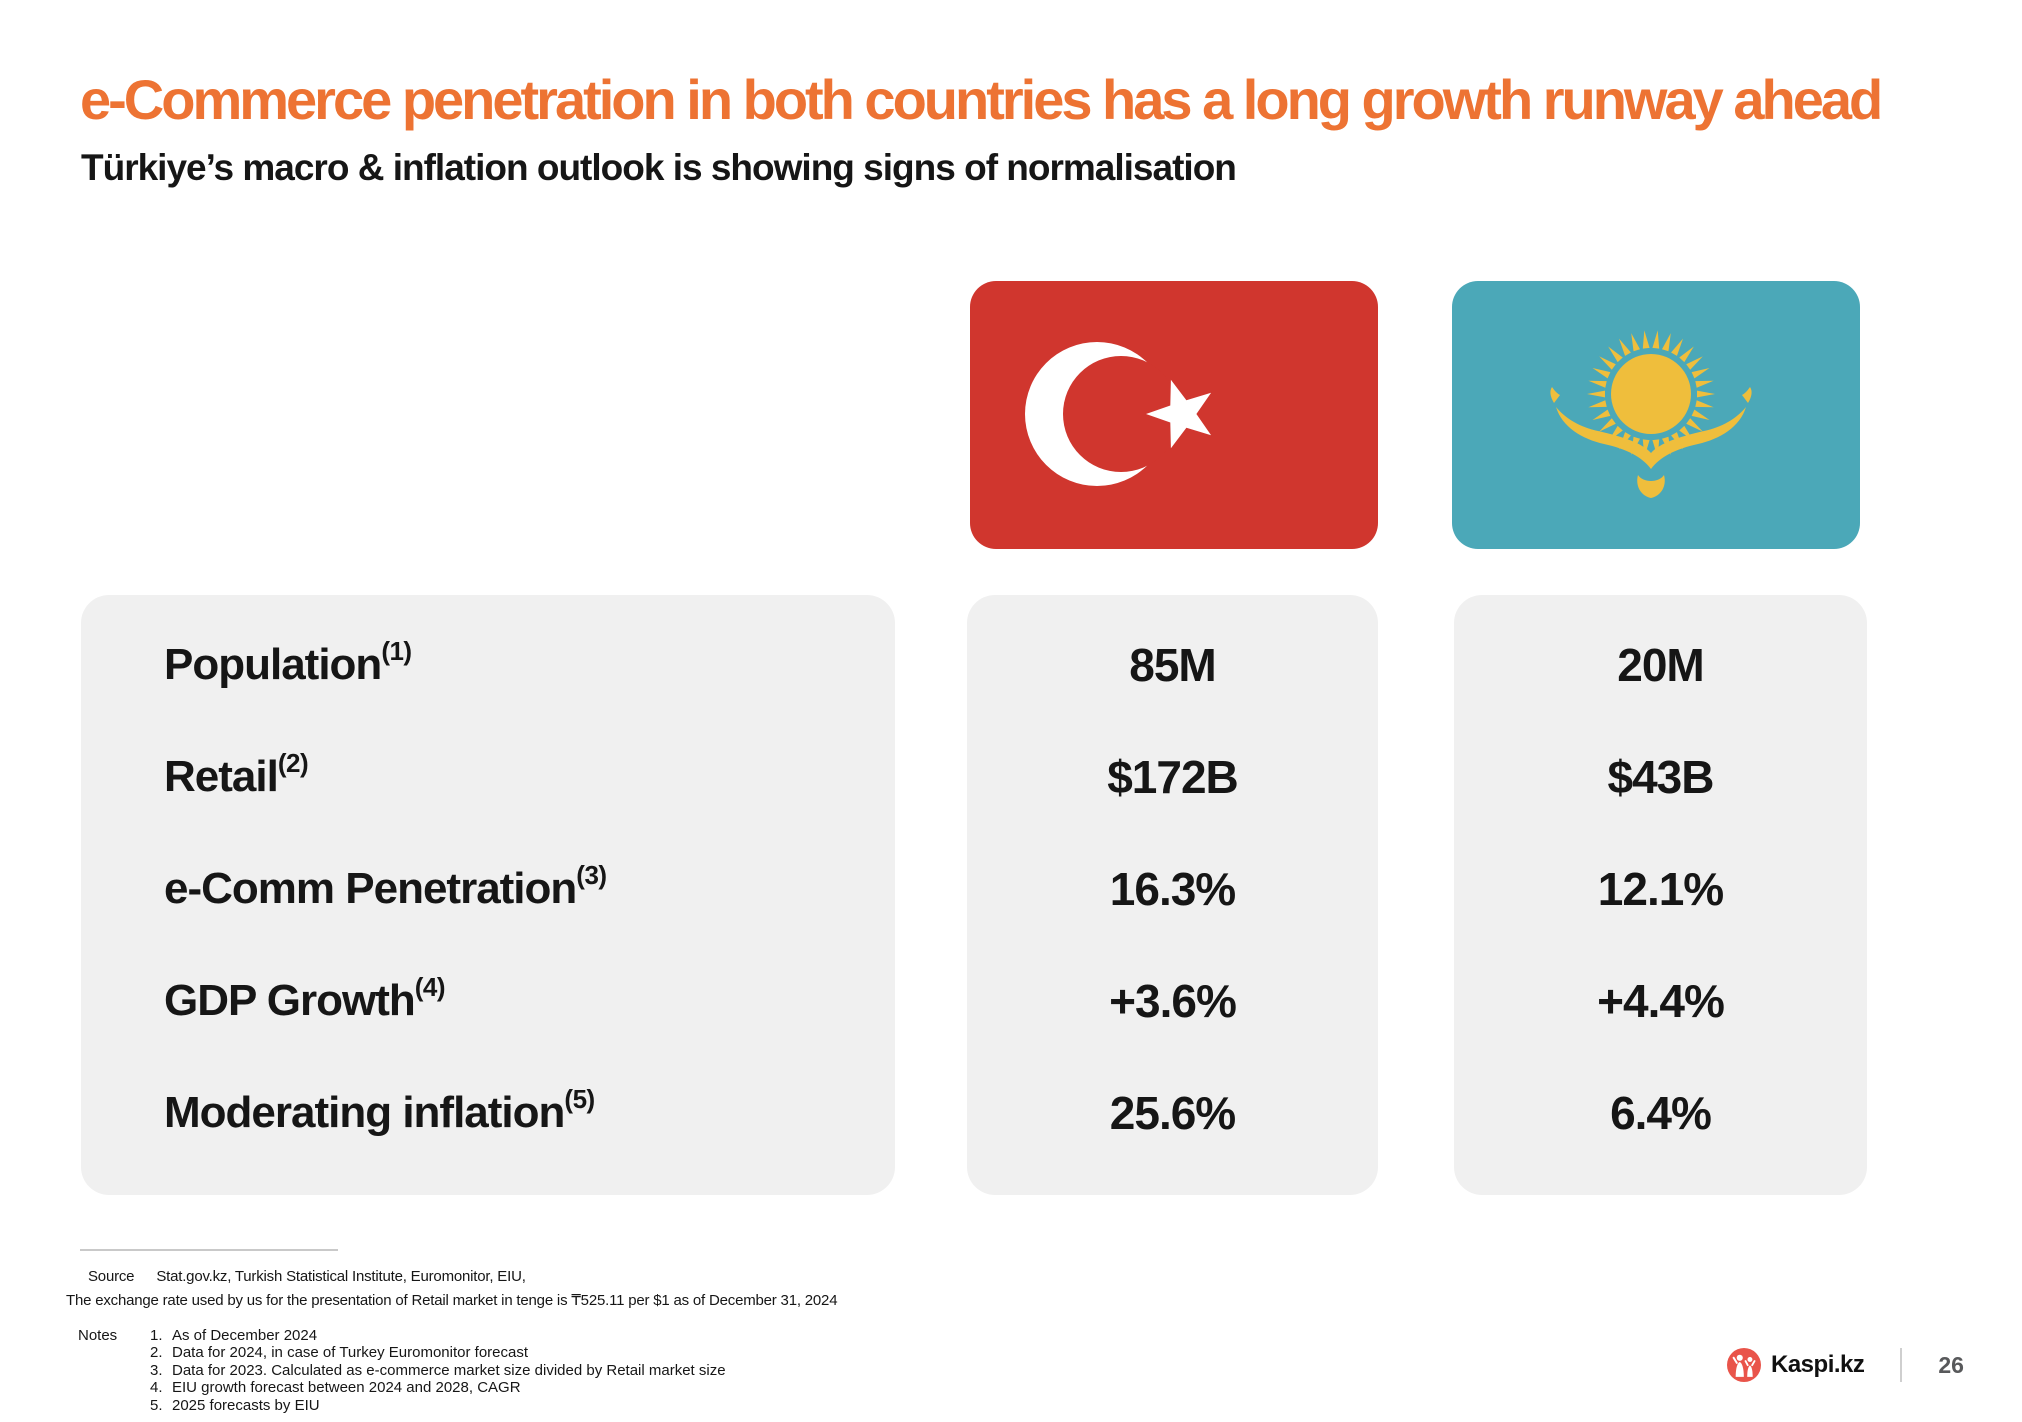 This screenshot has width=2022, height=1422. I want to click on note-text: 2025 forecasts by EIU, so click(246, 1405).